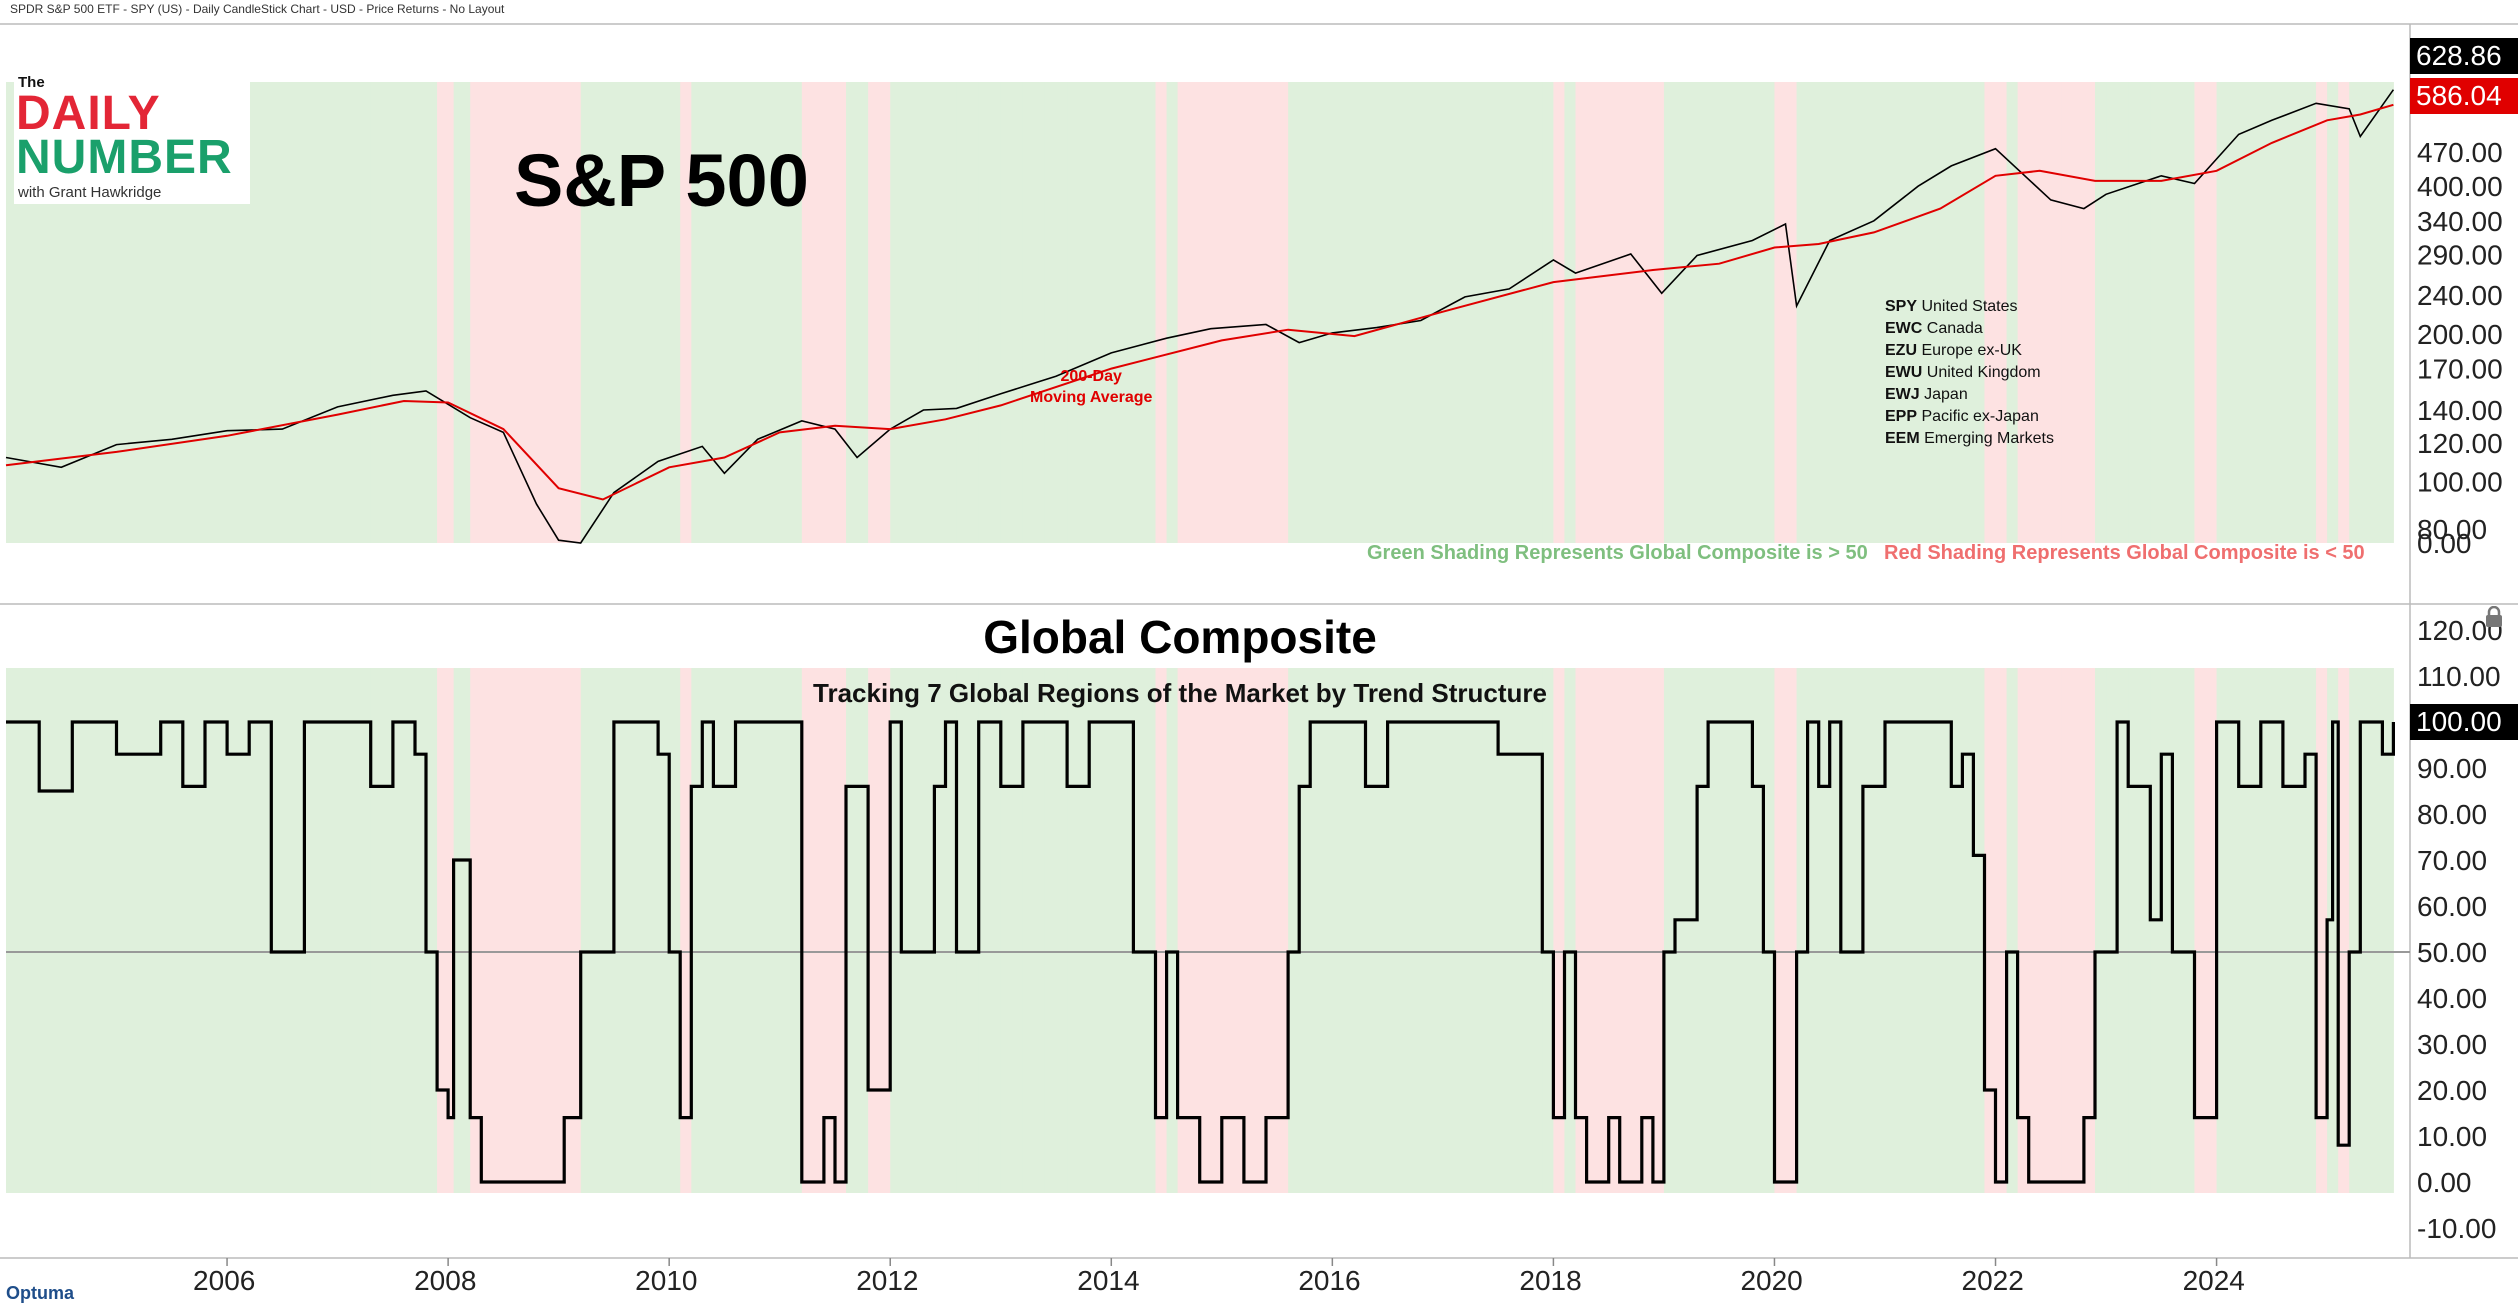  I want to click on logo-daily: DAILY, so click(88, 113).